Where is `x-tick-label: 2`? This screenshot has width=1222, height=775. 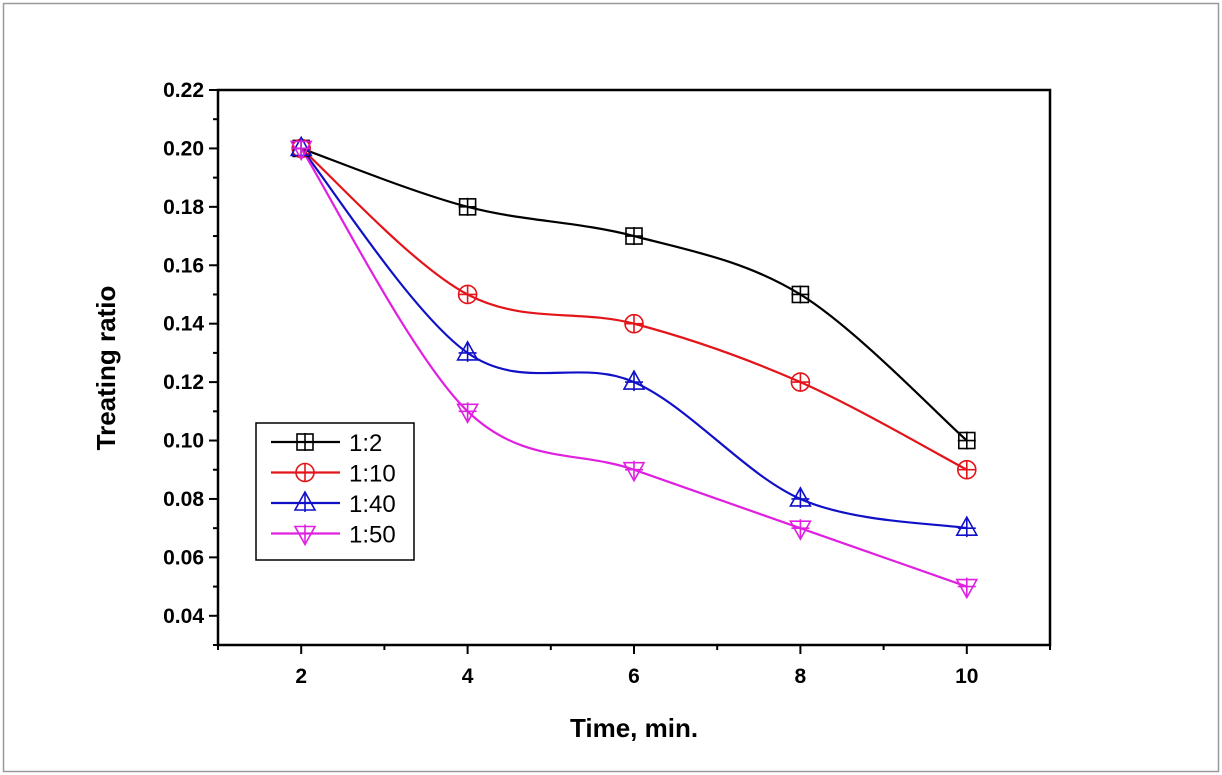 x-tick-label: 2 is located at coordinates (301, 676).